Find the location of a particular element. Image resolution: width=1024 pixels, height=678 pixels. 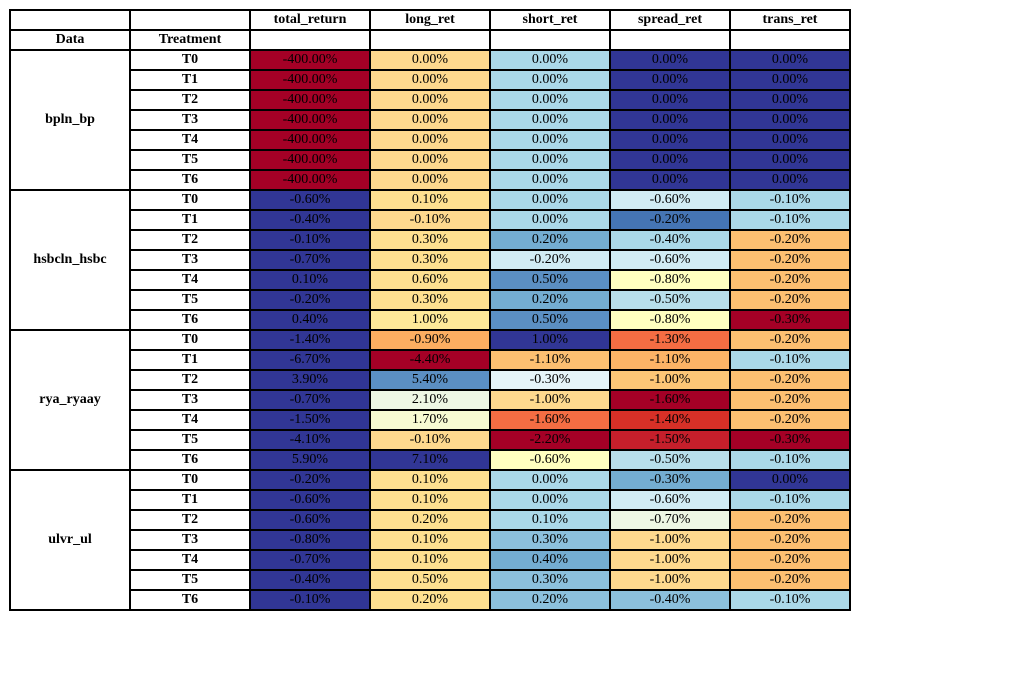

value-cell: 2.10% is located at coordinates (430, 400).